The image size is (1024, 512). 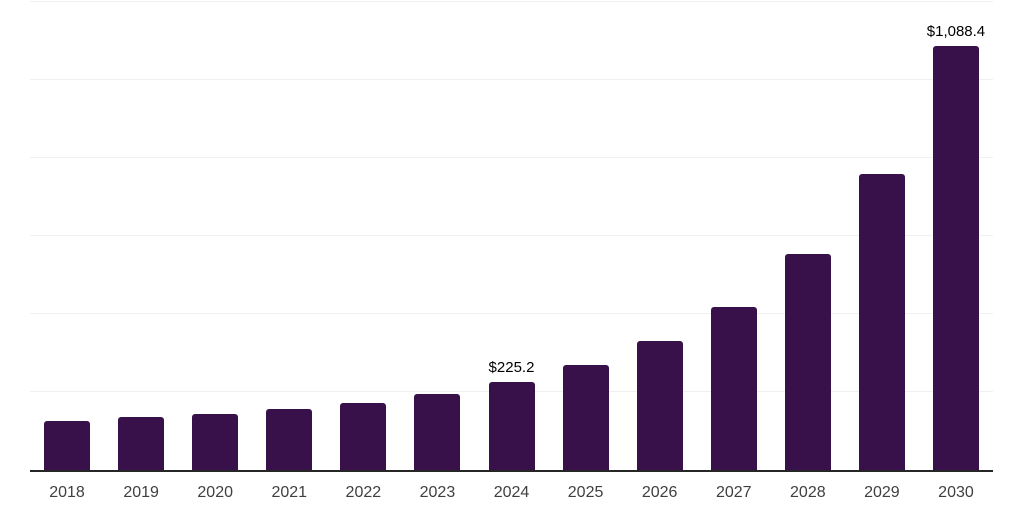 What do you see at coordinates (807, 362) in the screenshot?
I see `bar-2028` at bounding box center [807, 362].